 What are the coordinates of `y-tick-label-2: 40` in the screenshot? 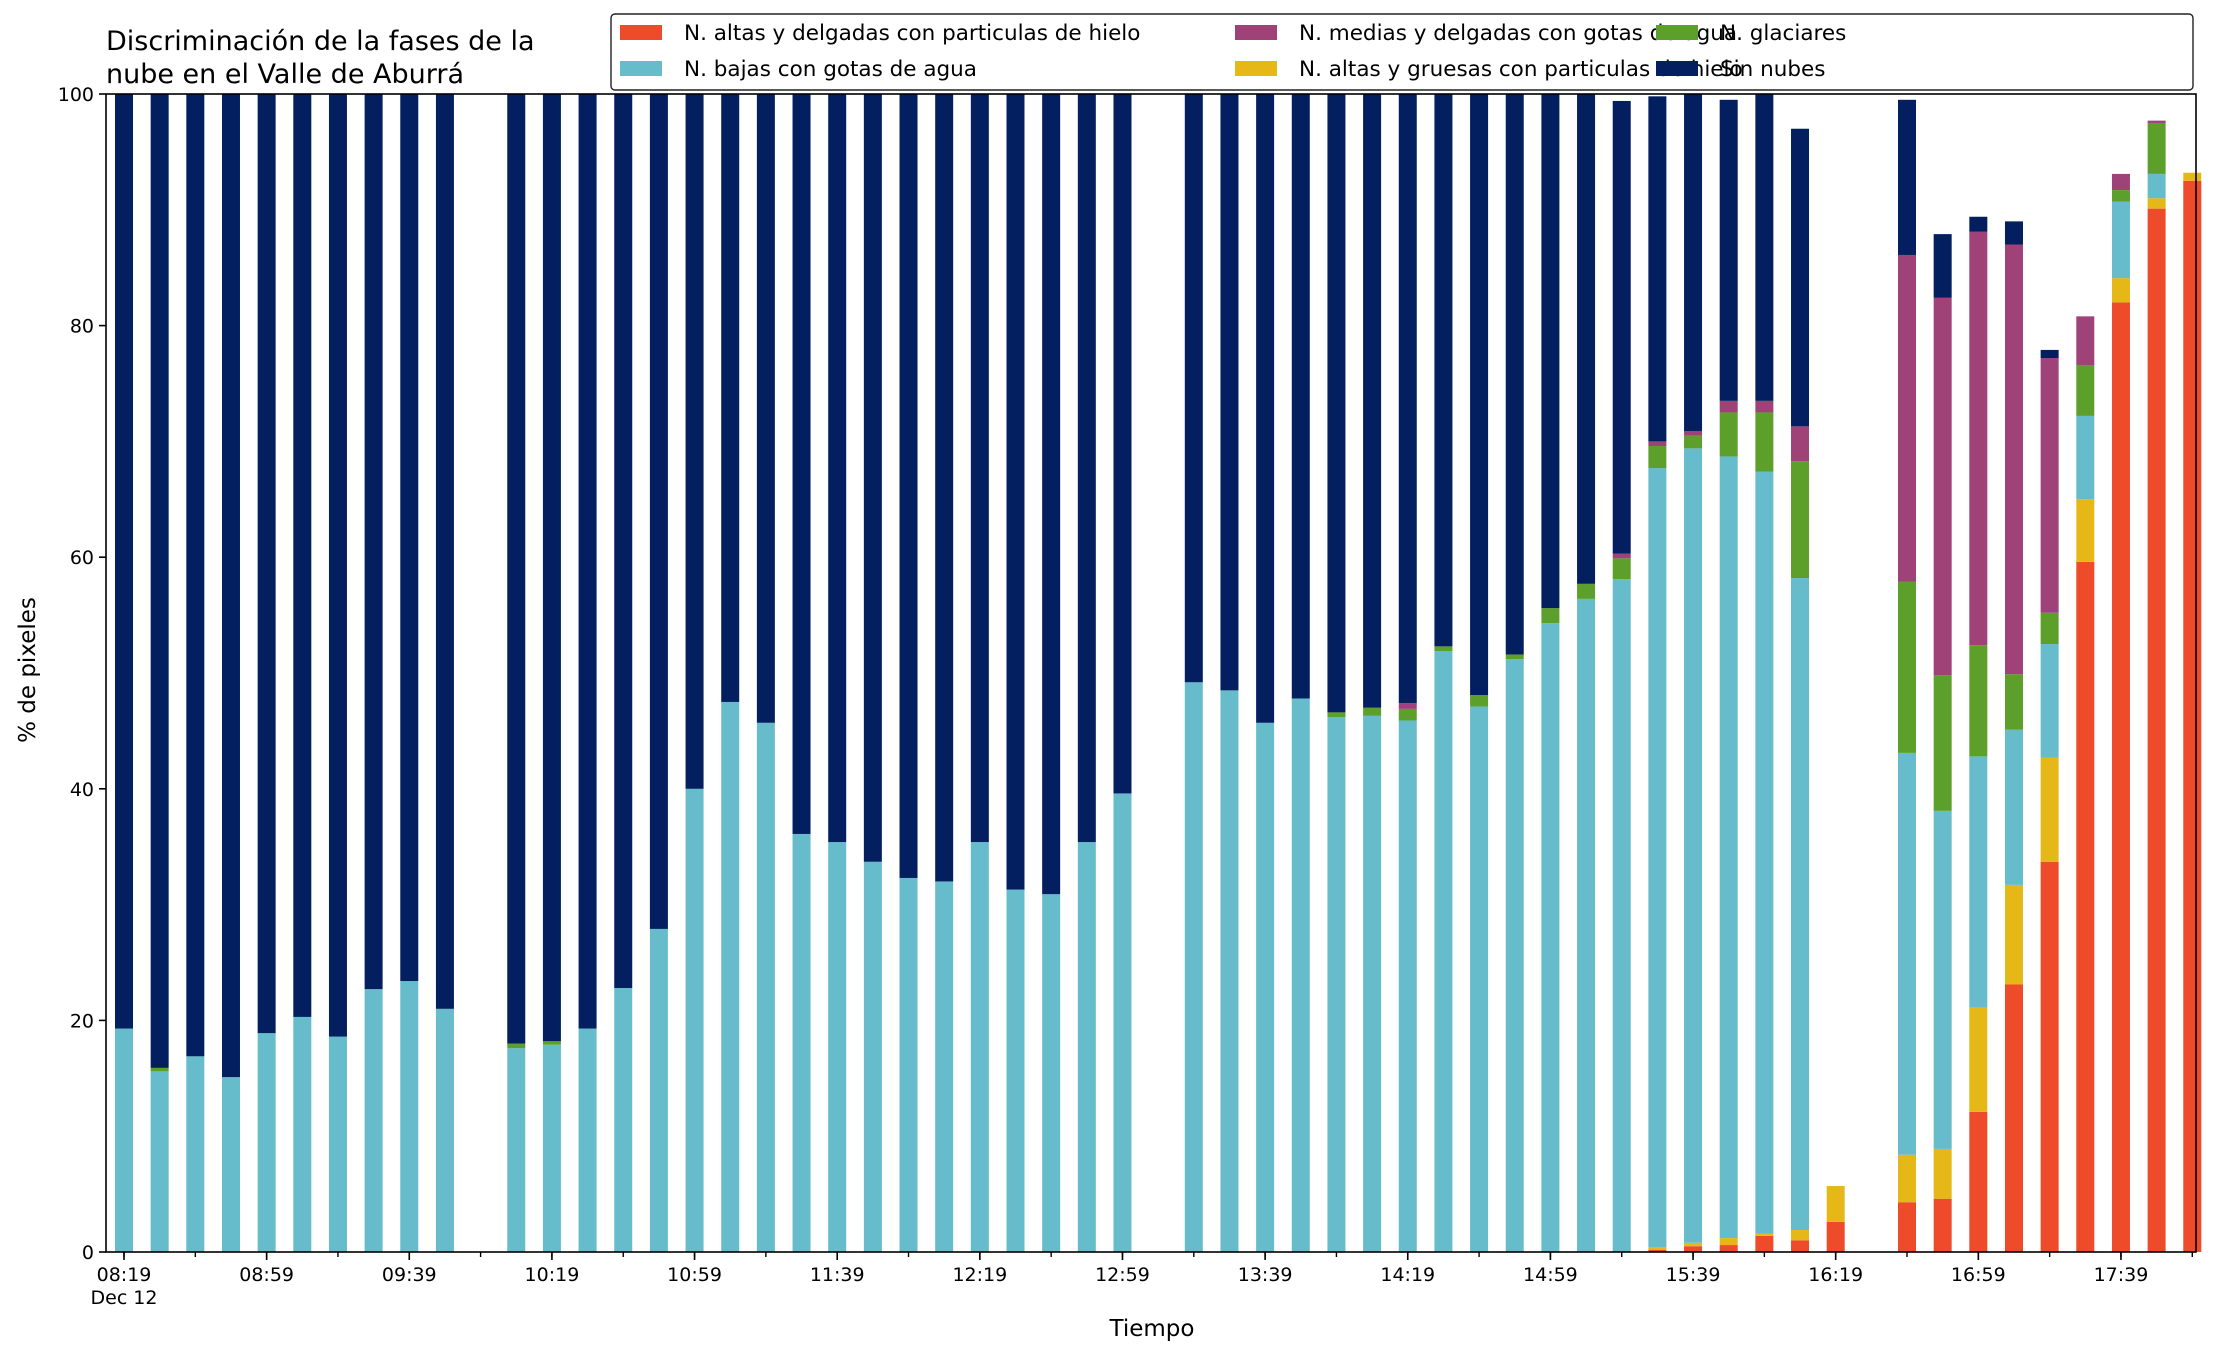 It's located at (82, 790).